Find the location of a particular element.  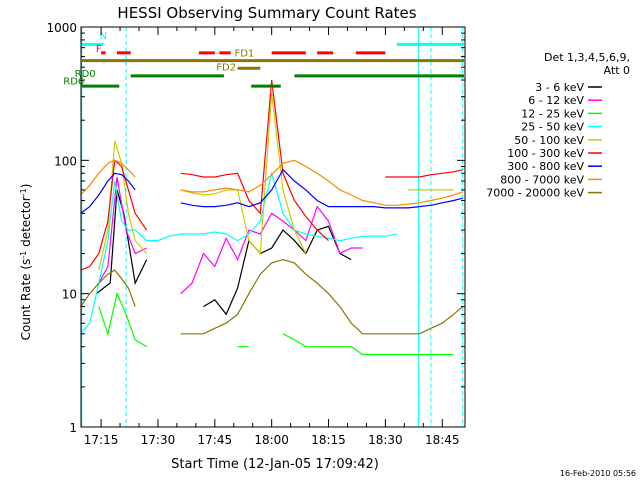

x-axis-label: Start Time (12-Jan-05 17:09:42) is located at coordinates (275, 464).